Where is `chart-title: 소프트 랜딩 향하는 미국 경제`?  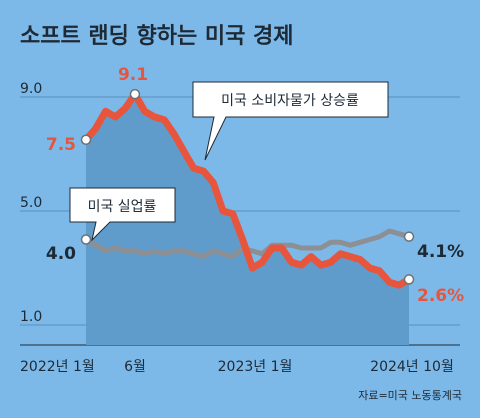
chart-title: 소프트 랜딩 향하는 미국 경제 is located at coordinates (157, 36).